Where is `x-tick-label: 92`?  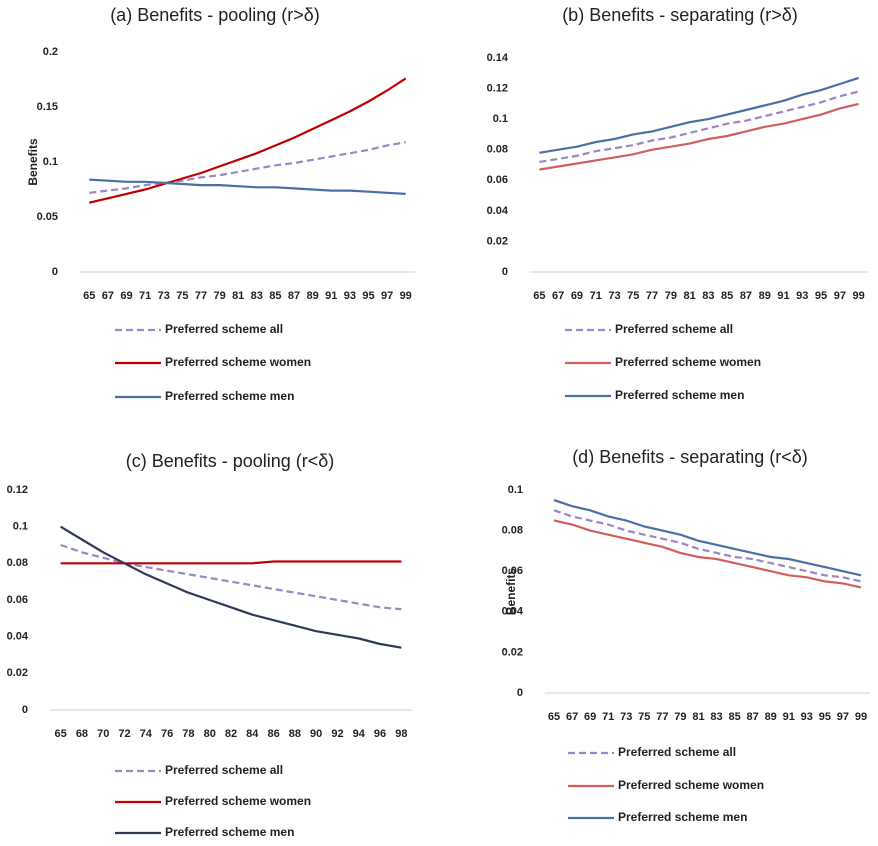
x-tick-label: 92 is located at coordinates (337, 734).